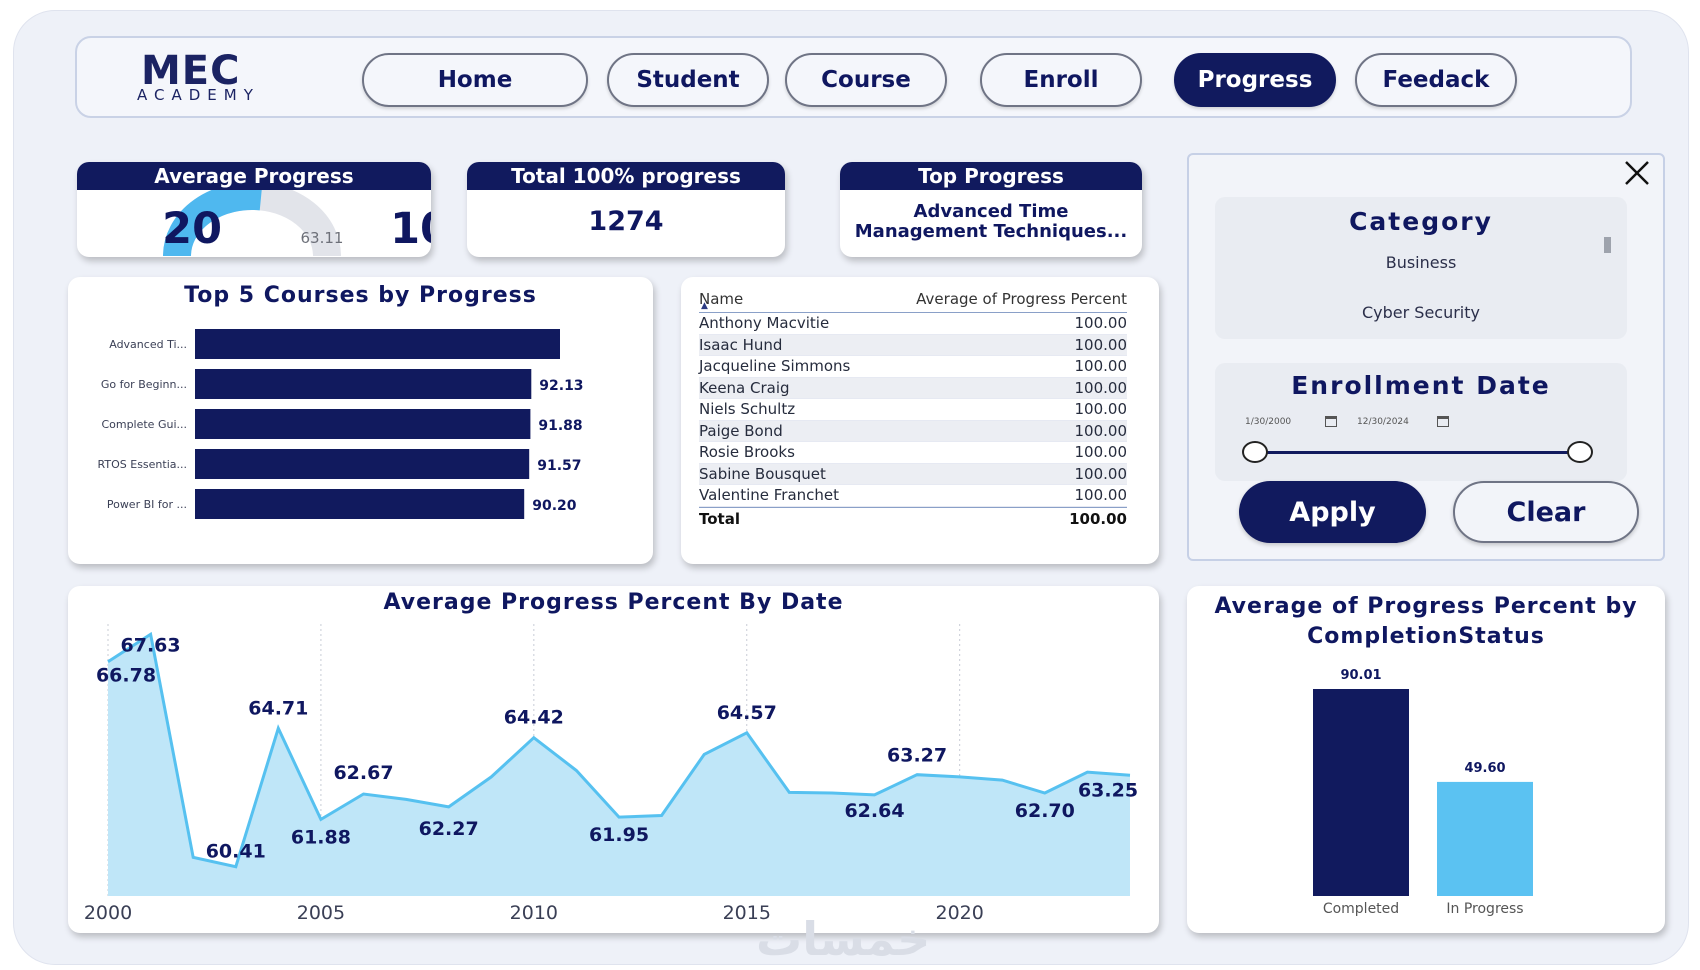 The height and width of the screenshot is (970, 1700). What do you see at coordinates (475, 80) in the screenshot?
I see `nav-home-button: Home` at bounding box center [475, 80].